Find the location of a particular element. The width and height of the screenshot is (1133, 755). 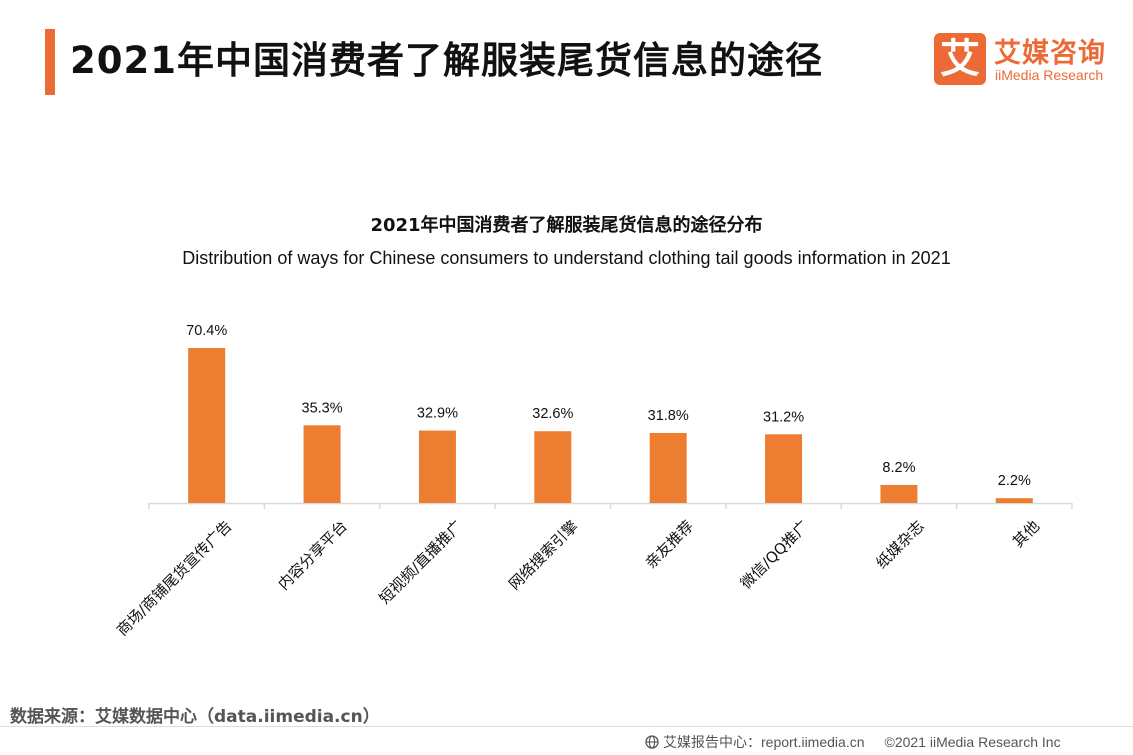

category-label: 其他 is located at coordinates (1026, 534).